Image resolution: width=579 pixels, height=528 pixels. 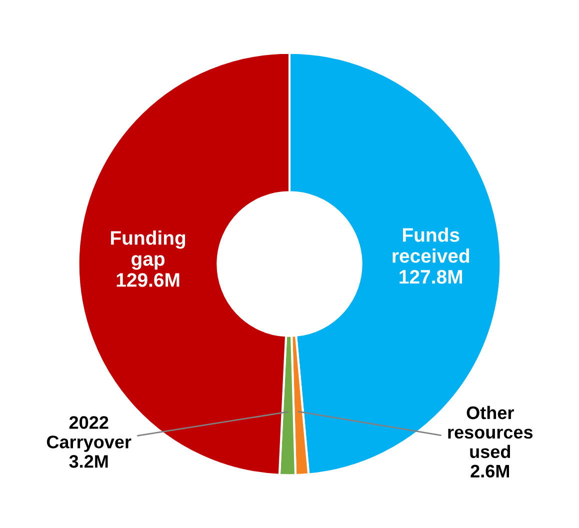 I want to click on data-label: 129.6M, so click(x=148, y=280).